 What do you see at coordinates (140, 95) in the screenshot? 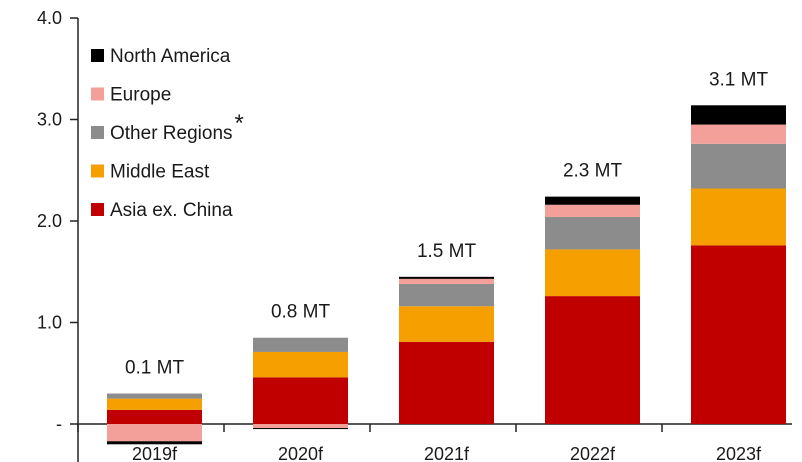
I see `legend-label: Europe` at bounding box center [140, 95].